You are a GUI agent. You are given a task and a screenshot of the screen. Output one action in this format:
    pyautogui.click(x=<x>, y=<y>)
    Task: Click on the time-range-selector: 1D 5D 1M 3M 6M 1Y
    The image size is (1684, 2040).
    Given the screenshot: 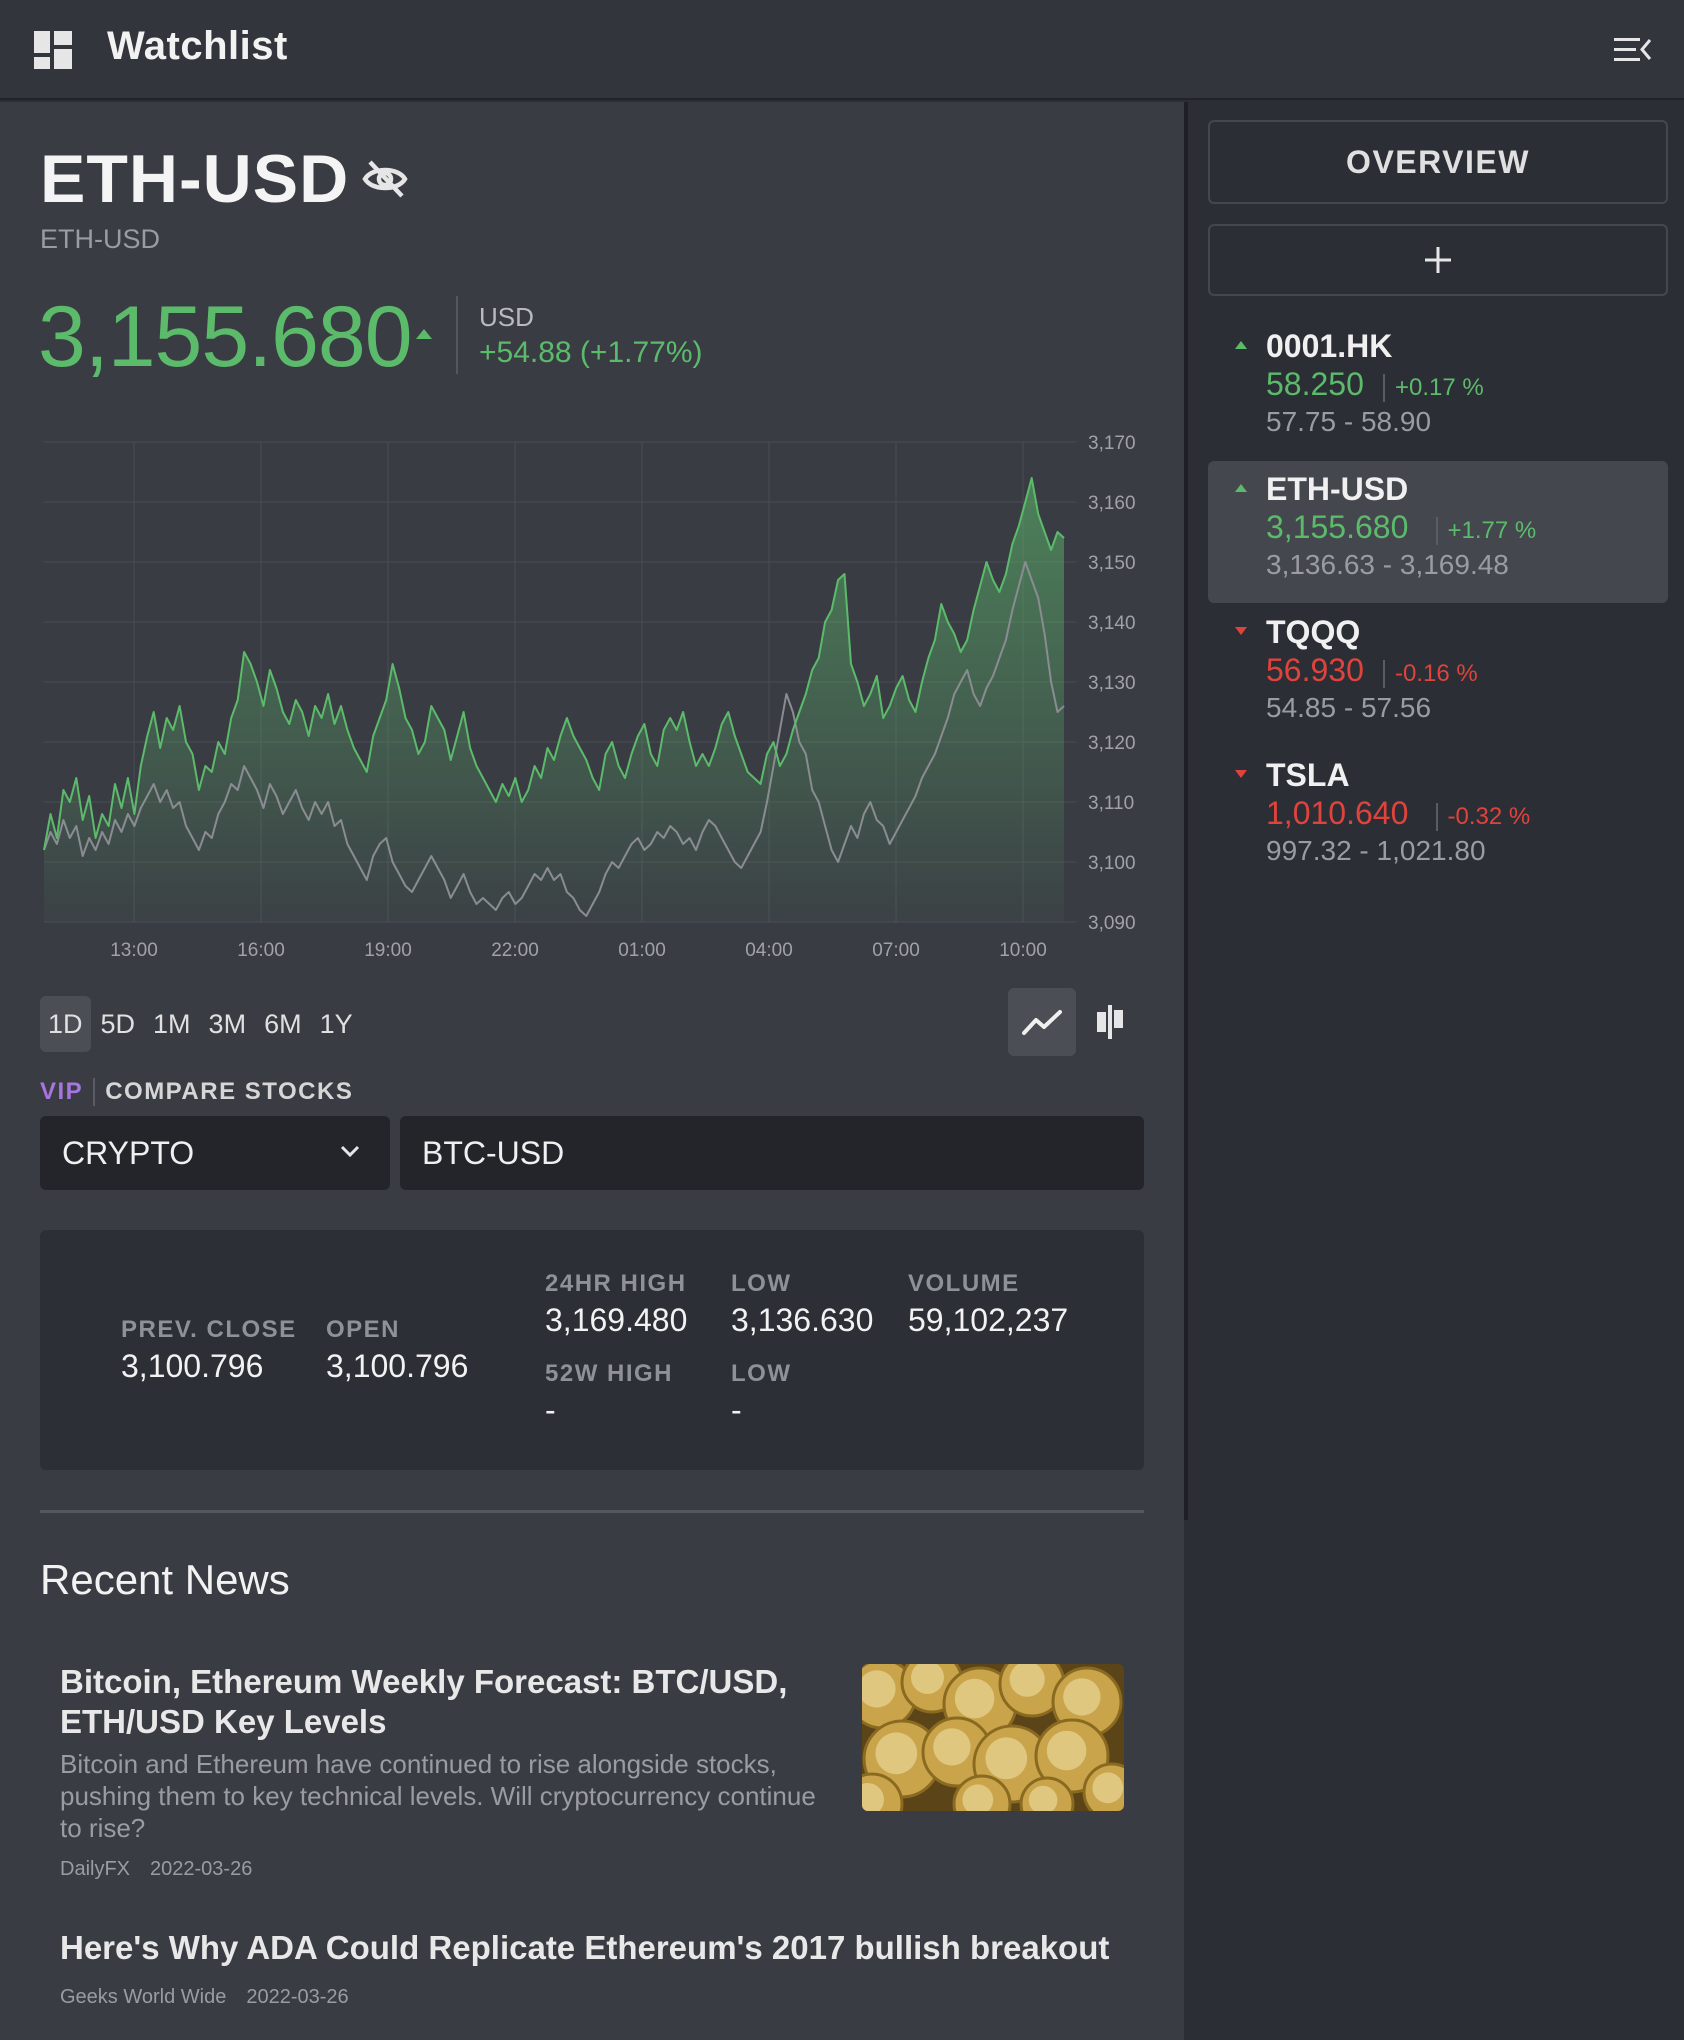 What is the action you would take?
    pyautogui.click(x=200, y=1024)
    